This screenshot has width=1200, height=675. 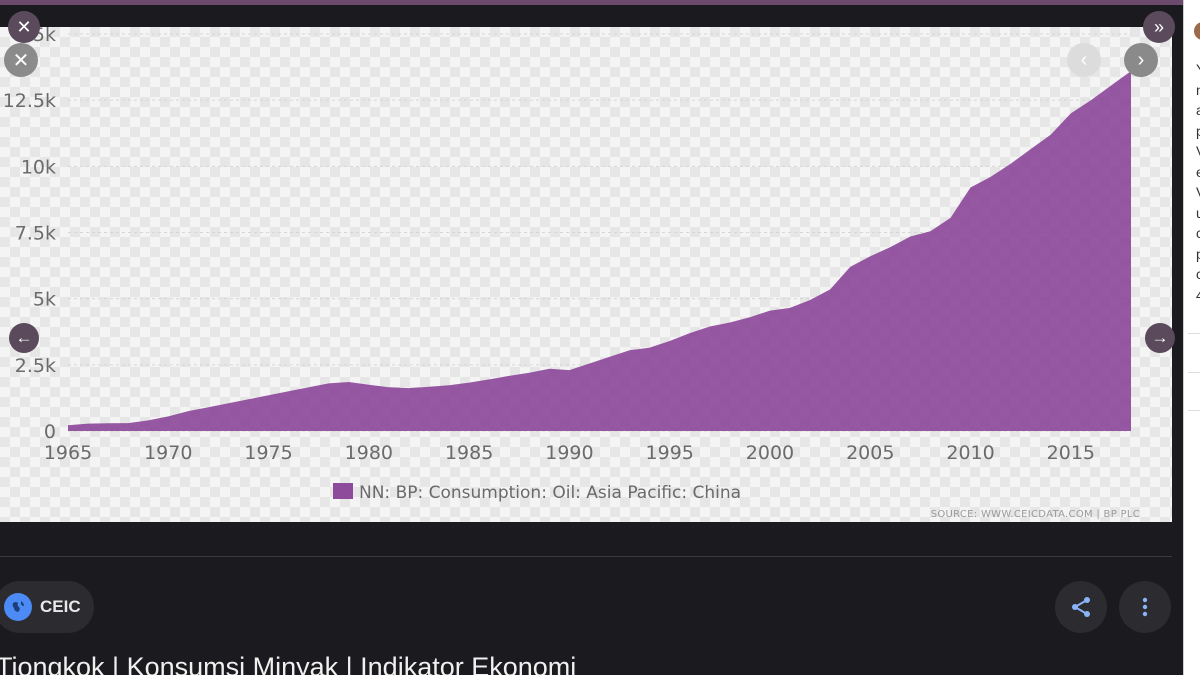 I want to click on arrow-right-icon: →, so click(x=1160, y=337).